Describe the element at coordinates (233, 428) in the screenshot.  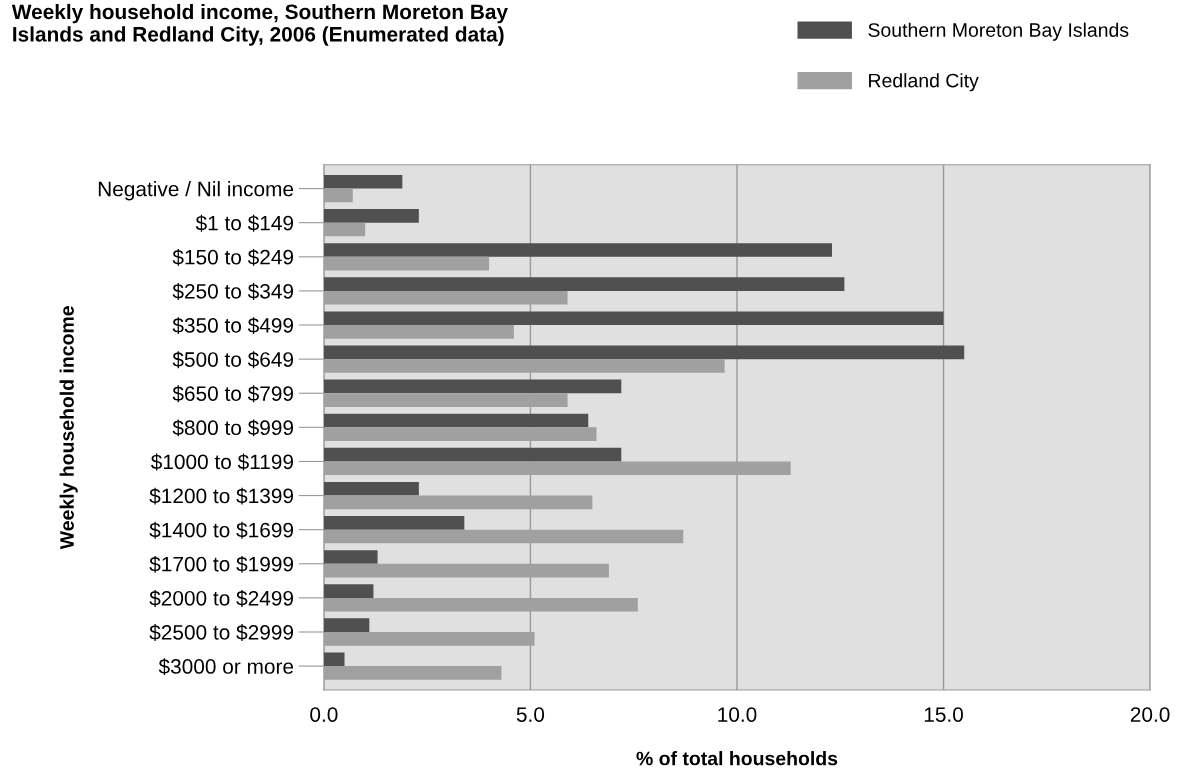
I see `y-tick-label: $800 to $999` at that location.